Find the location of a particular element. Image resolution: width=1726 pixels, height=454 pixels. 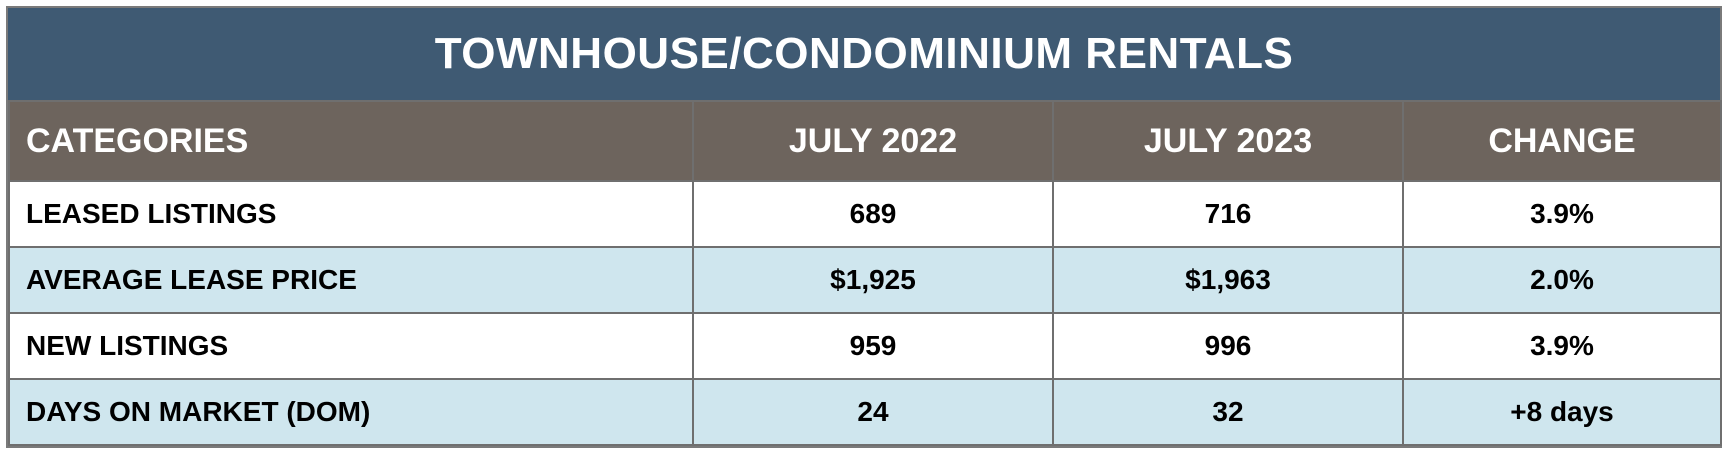

header-july-2022: JULY 2022 is located at coordinates (873, 141).